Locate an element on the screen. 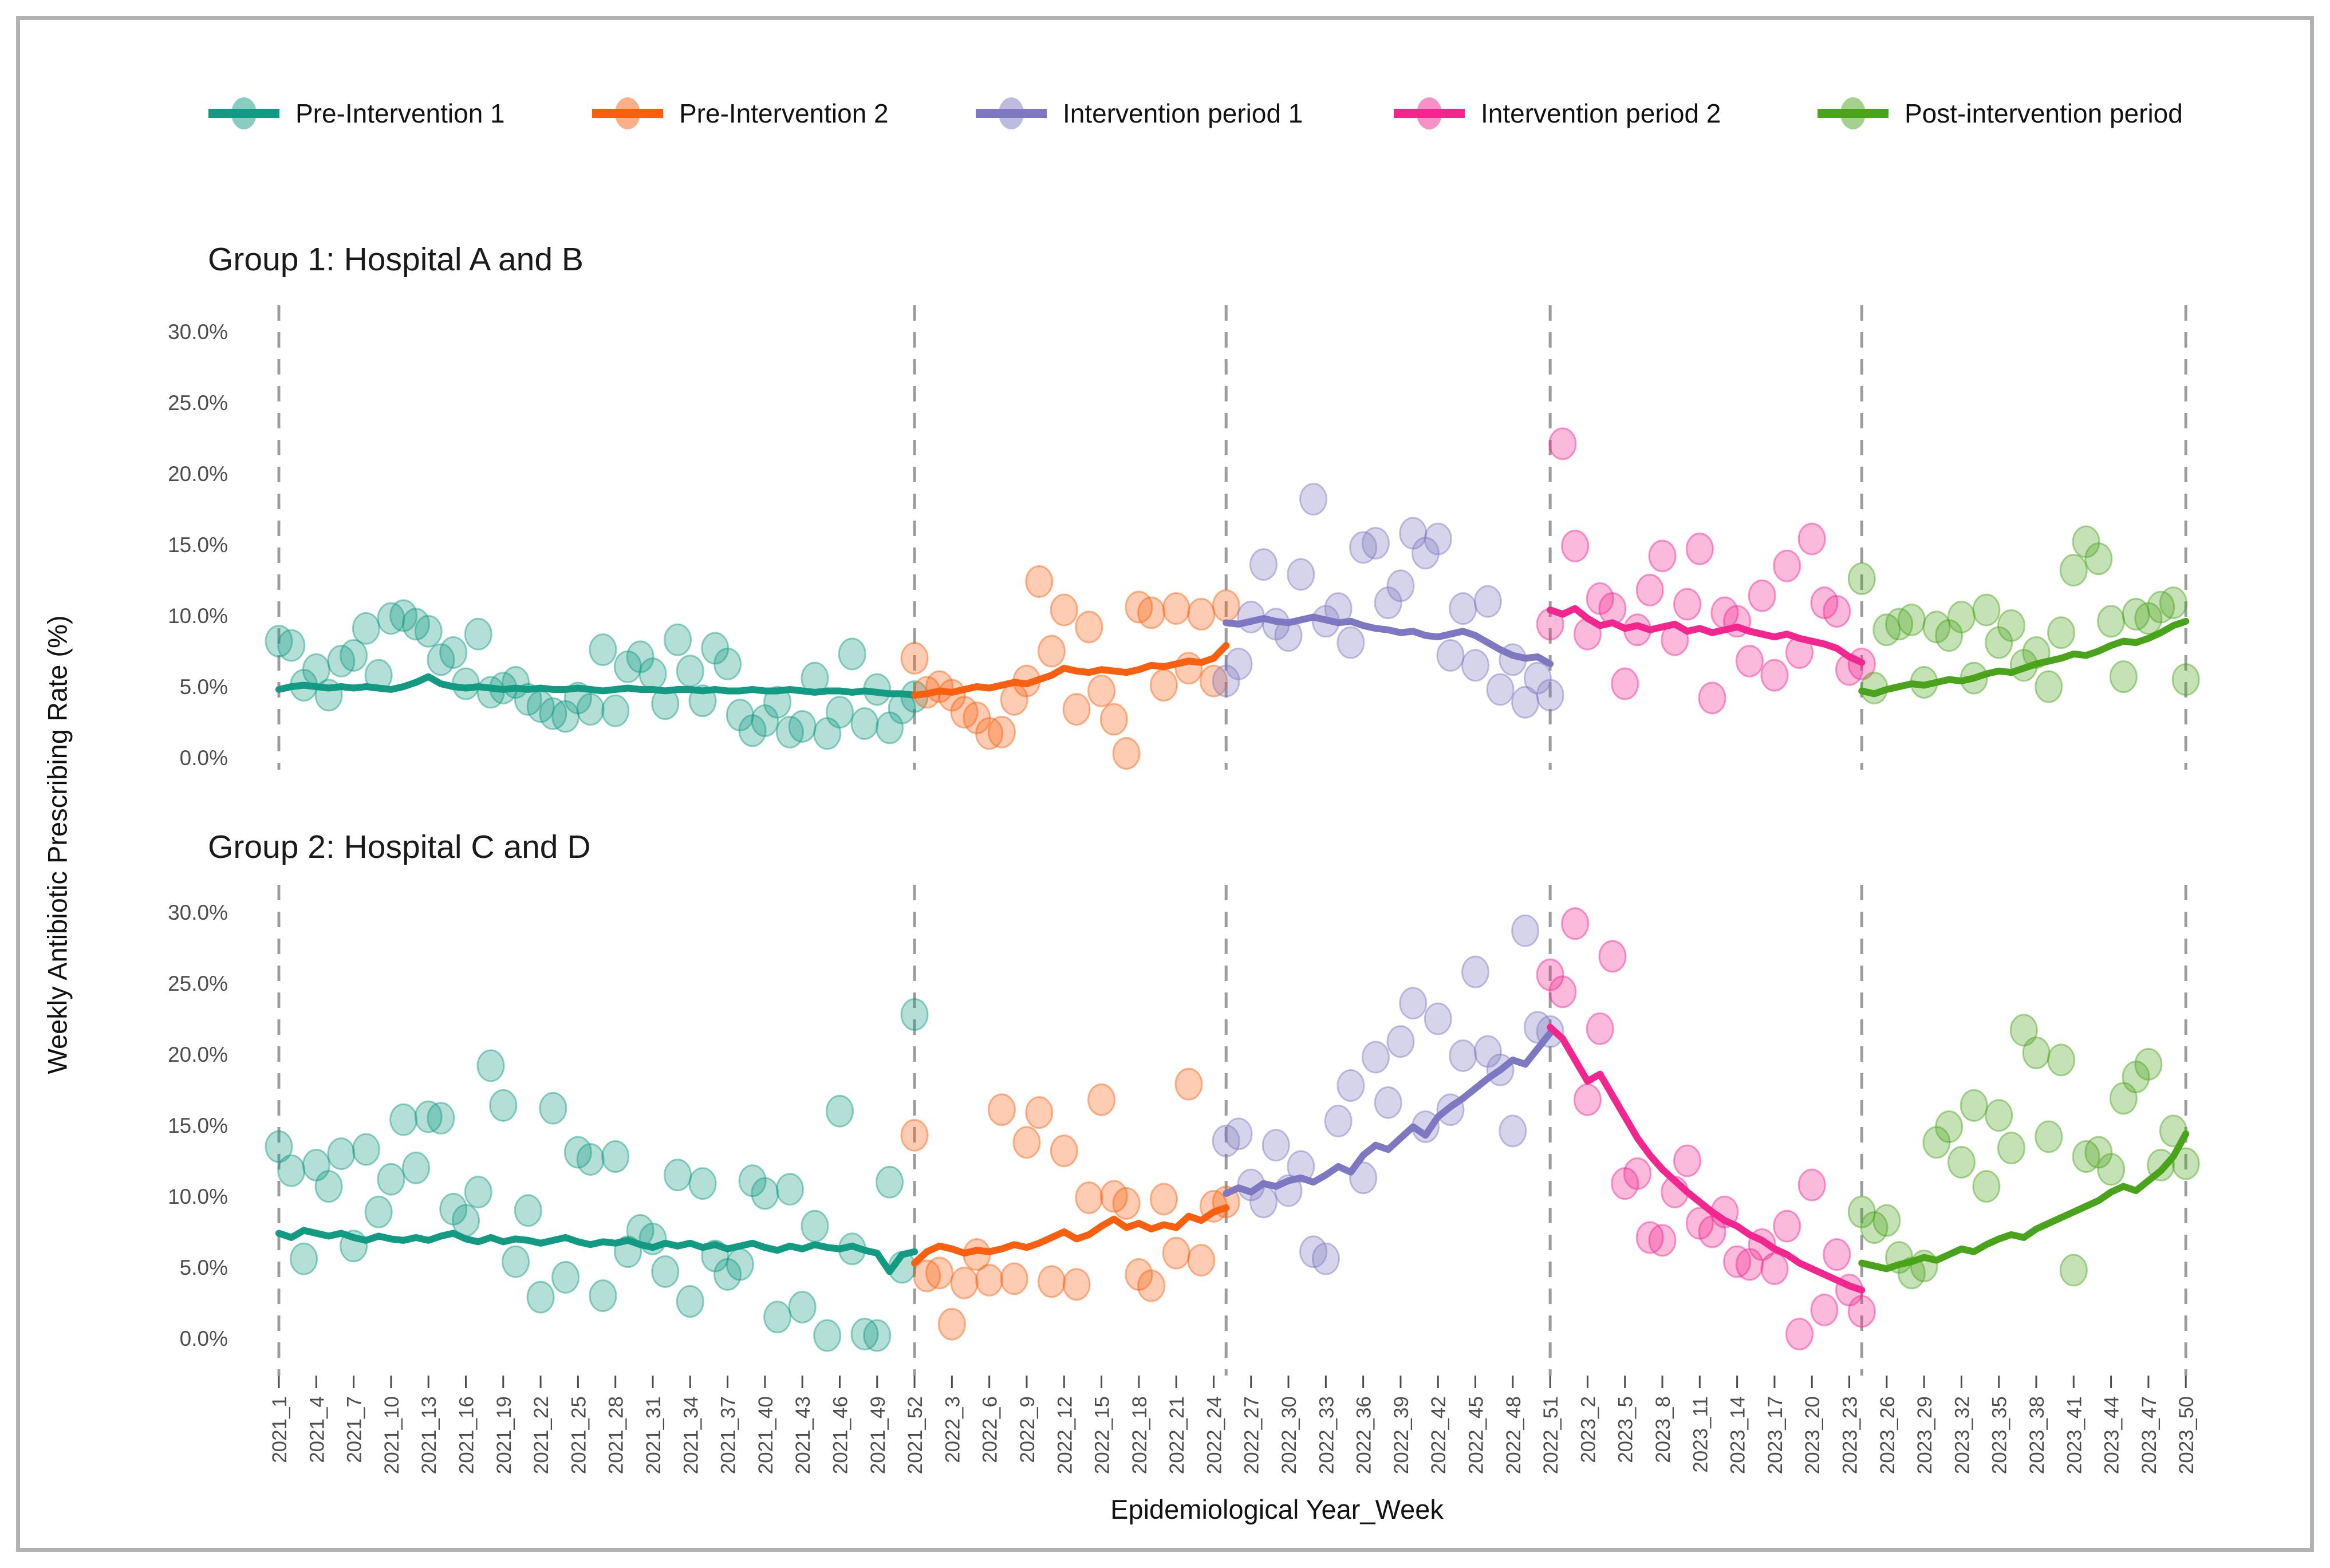 The width and height of the screenshot is (2330, 1568). x-tick-label: 2023_8 is located at coordinates (1663, 1429).